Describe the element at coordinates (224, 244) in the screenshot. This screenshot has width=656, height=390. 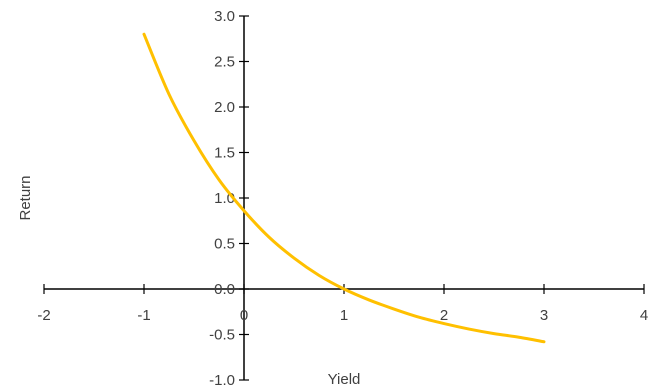
I see `y-tick-label: 0.5` at that location.